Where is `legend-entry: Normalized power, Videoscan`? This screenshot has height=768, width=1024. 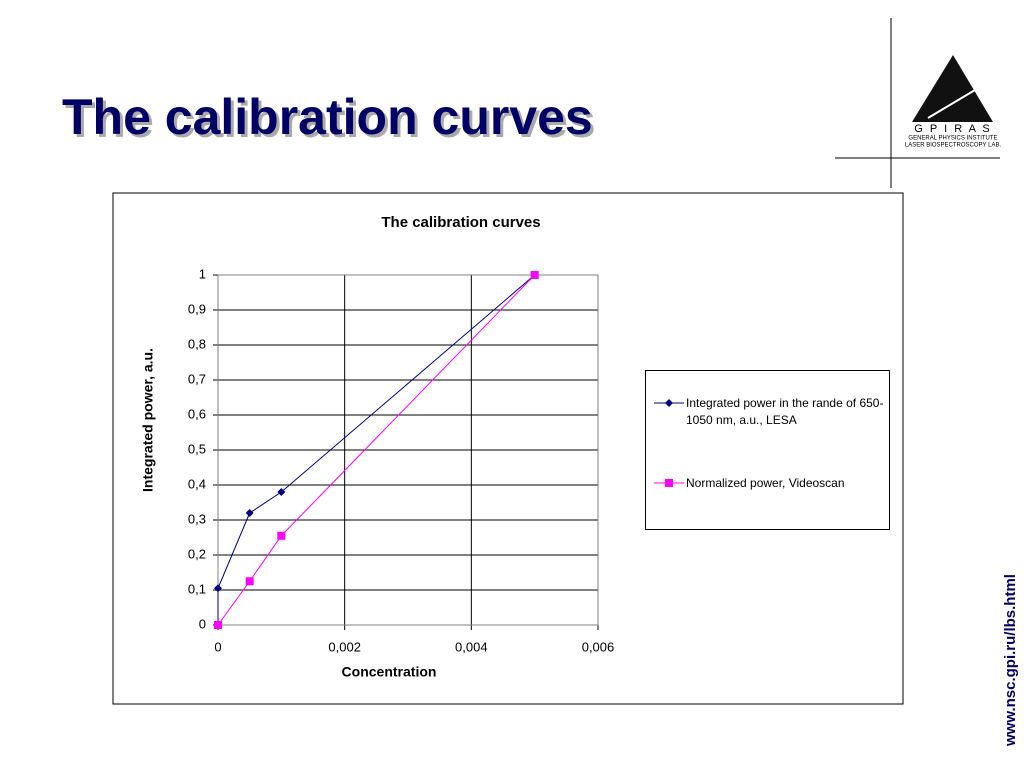 legend-entry: Normalized power, Videoscan is located at coordinates (768, 483).